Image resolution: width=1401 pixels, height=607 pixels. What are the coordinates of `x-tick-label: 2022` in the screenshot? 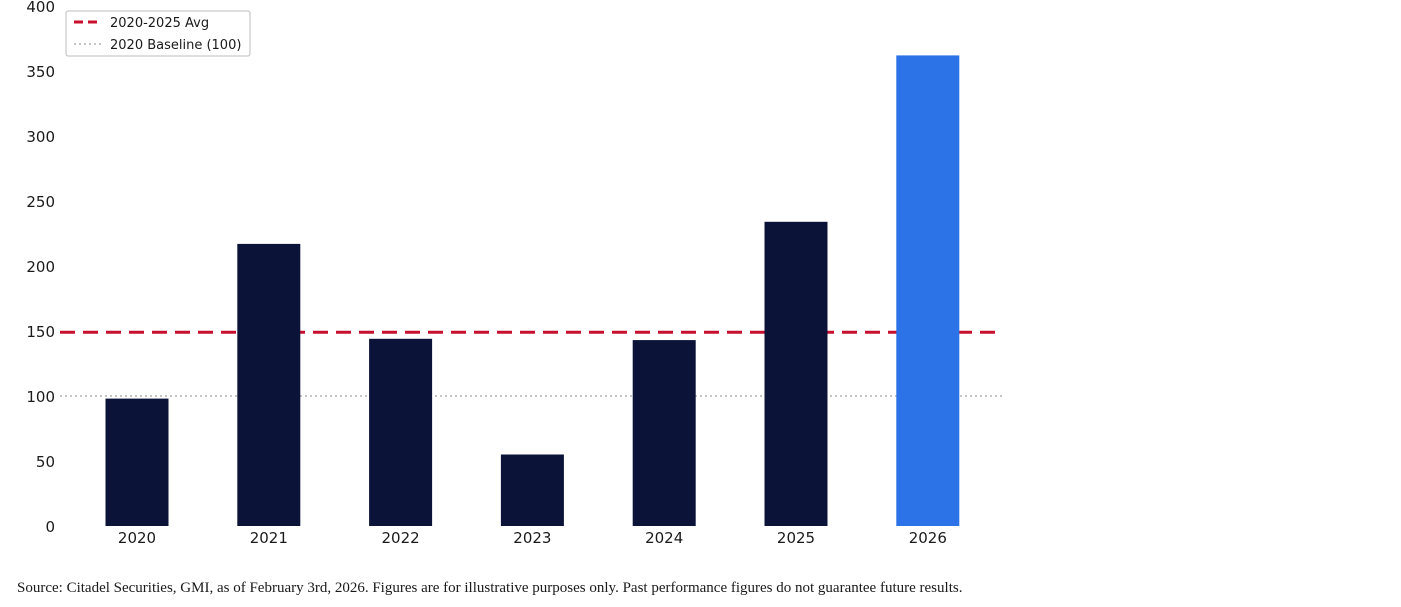 It's located at (401, 538).